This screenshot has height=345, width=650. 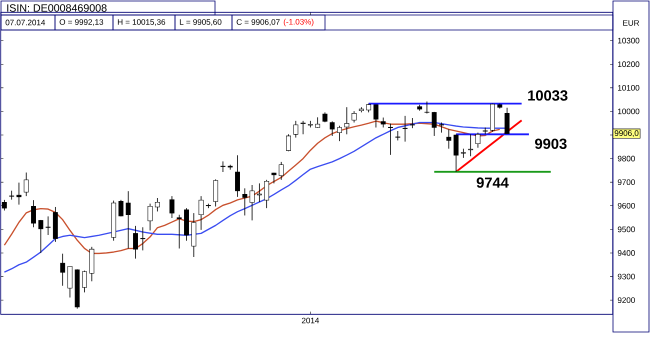 What do you see at coordinates (626, 133) in the screenshot?
I see `annotation: 9906,0` at bounding box center [626, 133].